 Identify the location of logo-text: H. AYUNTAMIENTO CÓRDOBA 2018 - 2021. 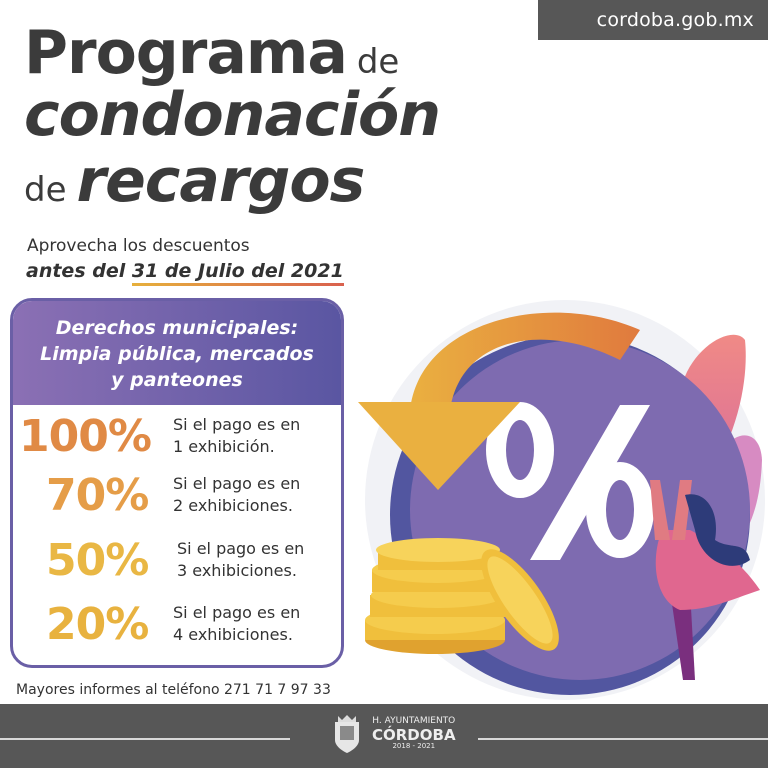
(414, 733).